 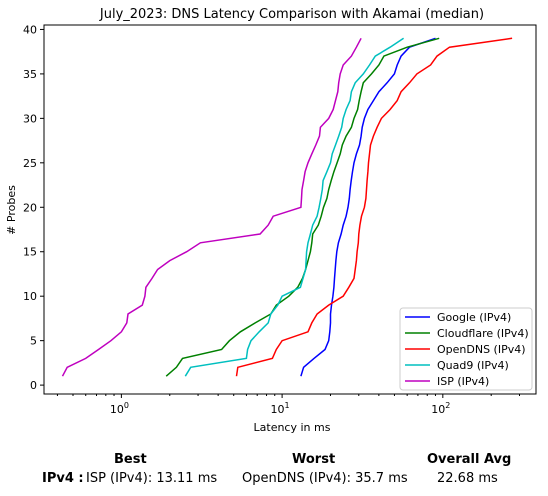 What do you see at coordinates (481, 349) in the screenshot?
I see `legend-label: OpenDNS (IPv4)` at bounding box center [481, 349].